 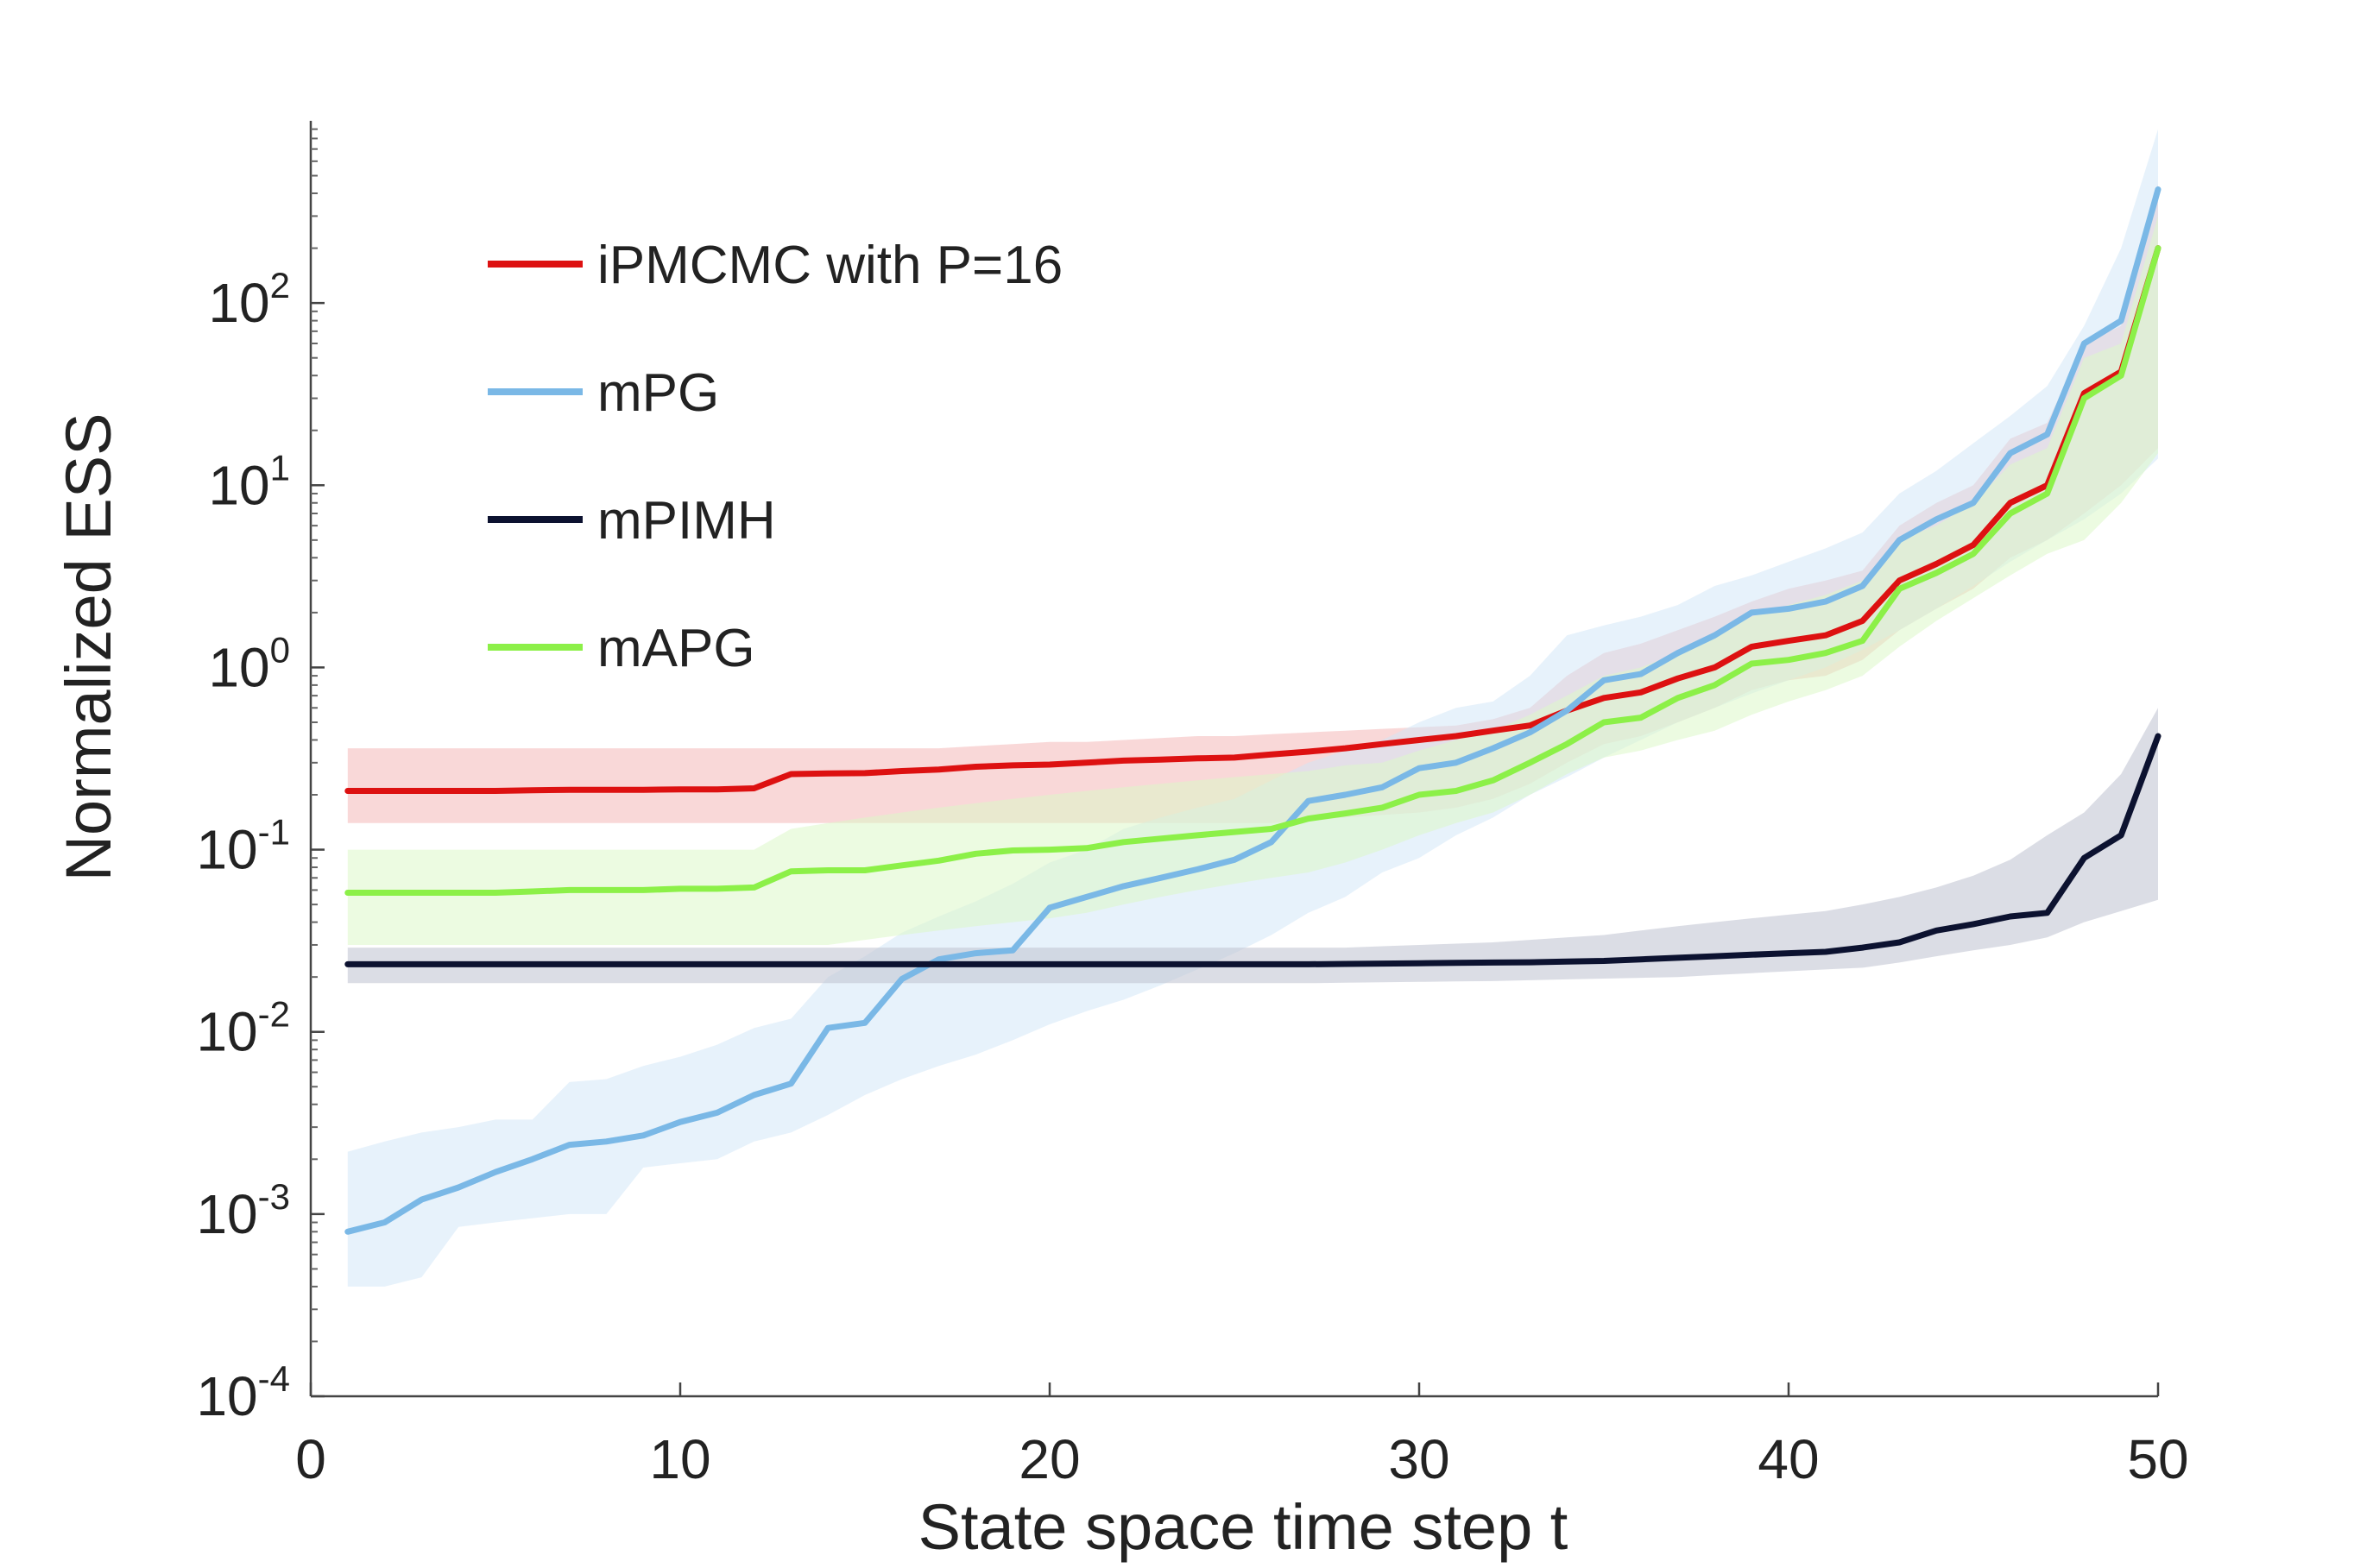 What do you see at coordinates (274, 832) in the screenshot?
I see `y-tick-exponent: -1` at bounding box center [274, 832].